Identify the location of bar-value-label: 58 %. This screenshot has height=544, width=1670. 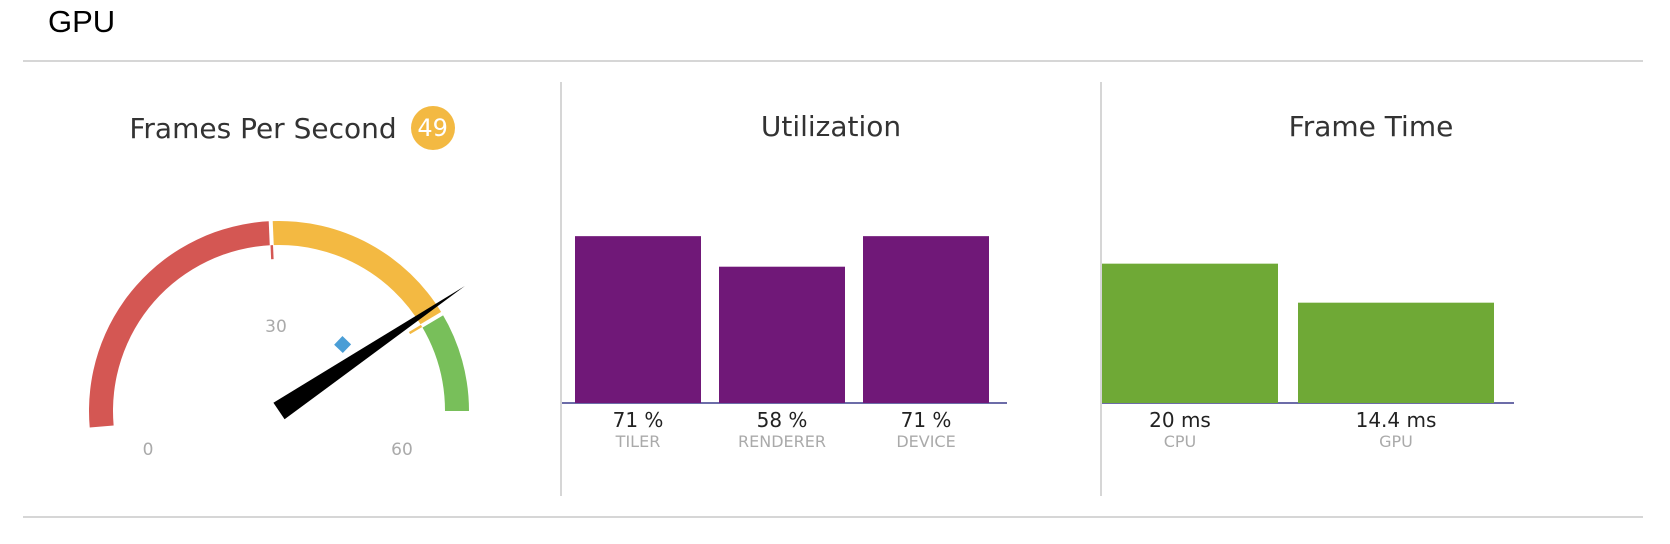
(782, 420).